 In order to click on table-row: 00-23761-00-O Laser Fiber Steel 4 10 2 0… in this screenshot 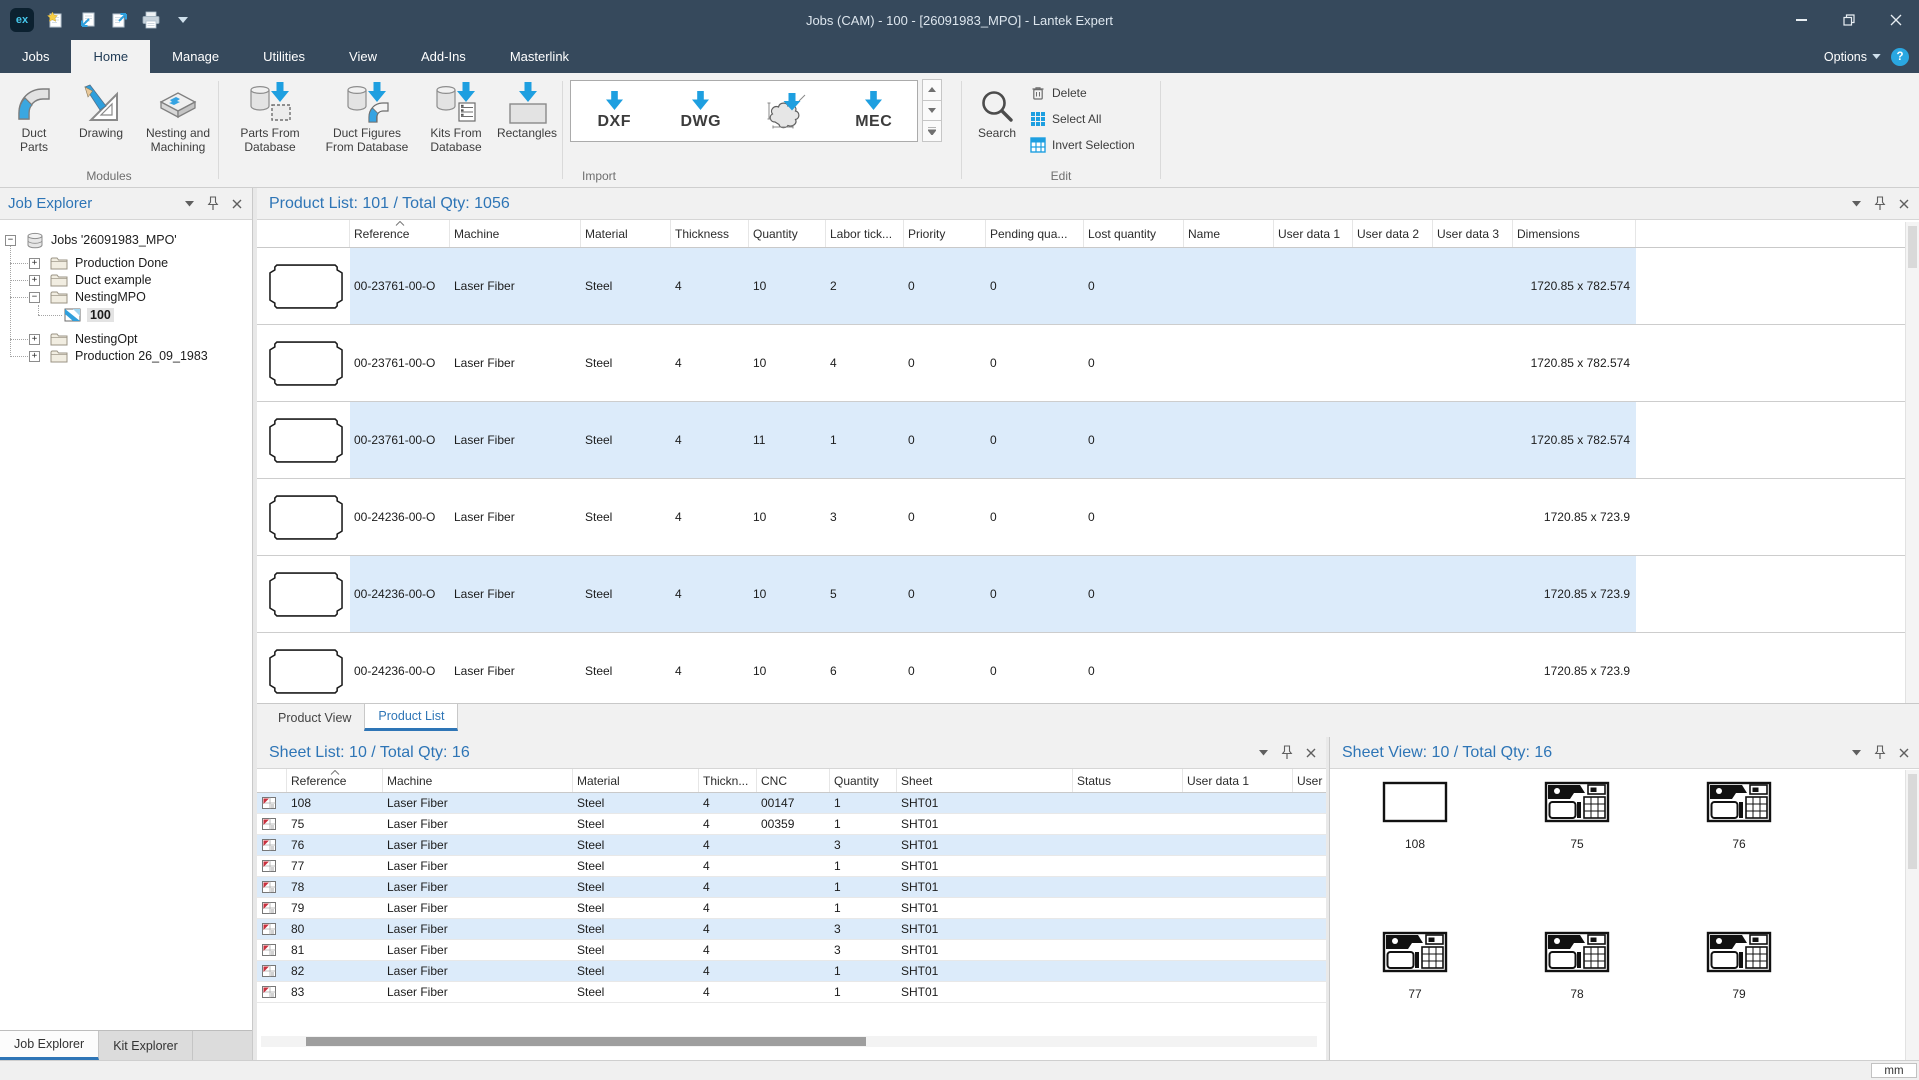, I will do `click(1088, 286)`.